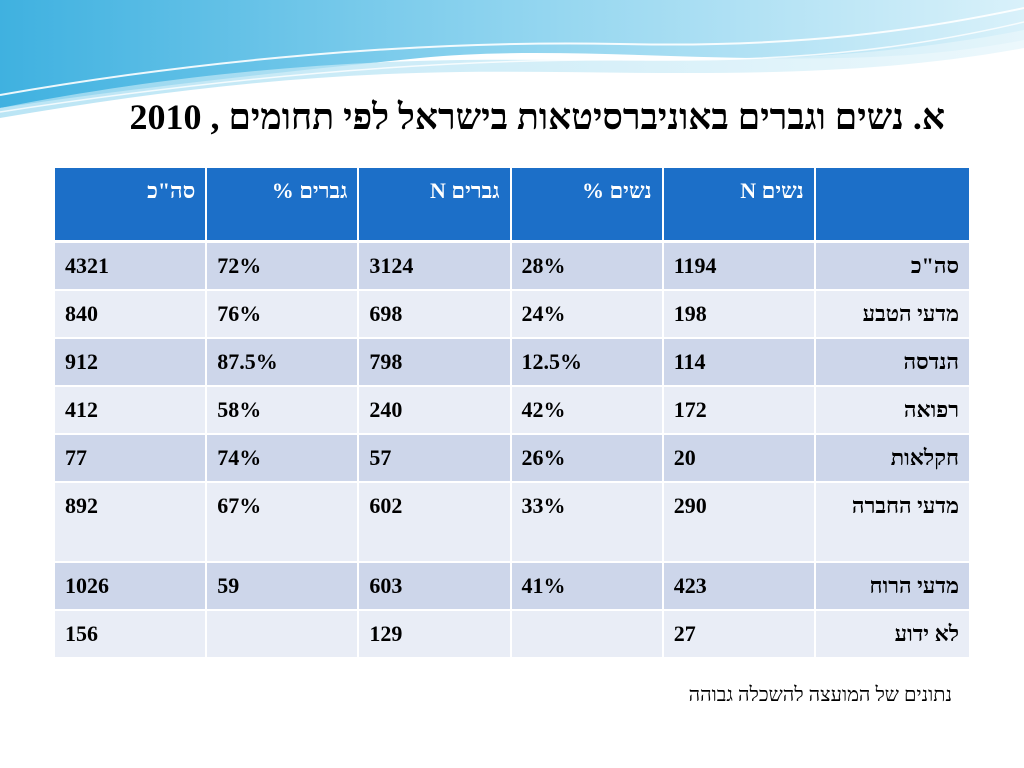 The height and width of the screenshot is (768, 1024). I want to click on row-label: מדעי הרוח, so click(892, 585).